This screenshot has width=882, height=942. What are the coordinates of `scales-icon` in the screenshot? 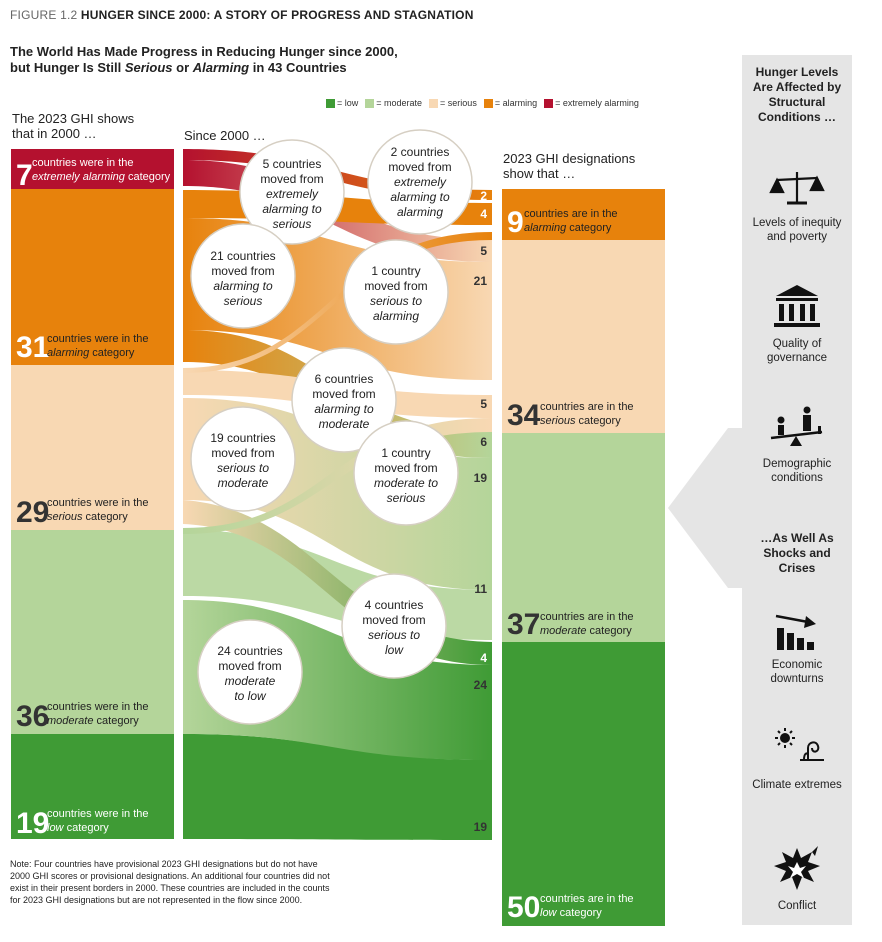 It's located at (797, 188).